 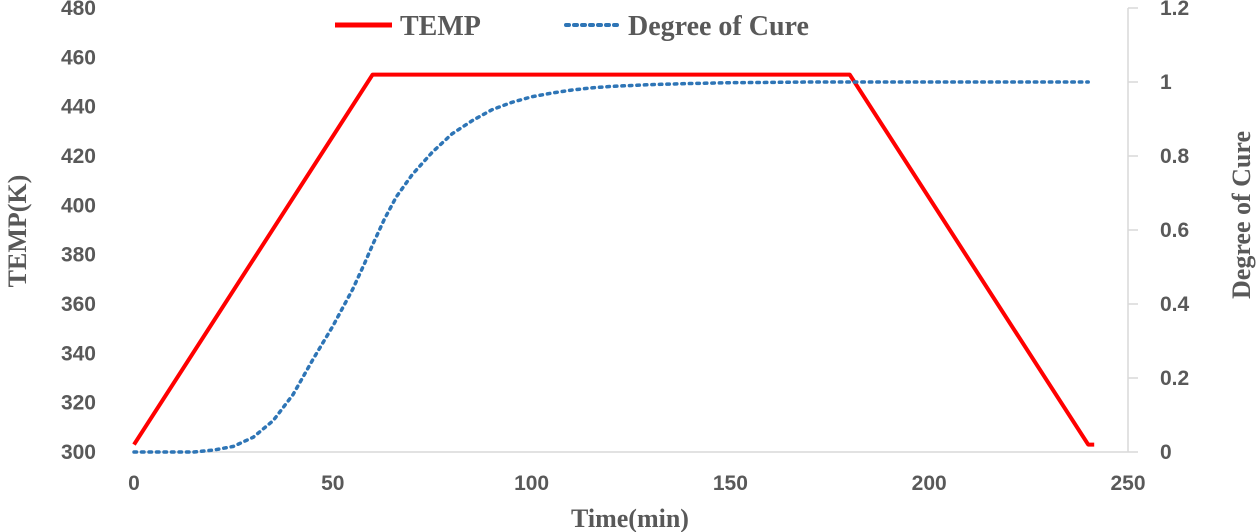 I want to click on legend-temp-label: TEMP, so click(x=440, y=26).